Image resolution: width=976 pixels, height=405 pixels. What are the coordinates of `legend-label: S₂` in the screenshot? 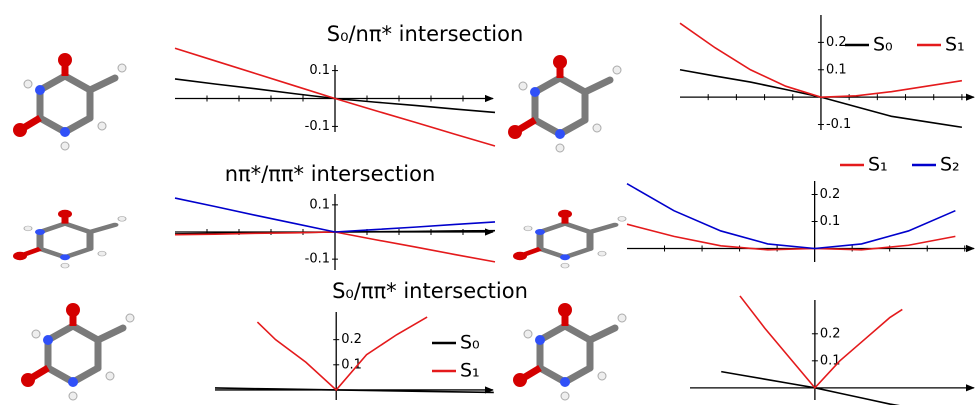 It's located at (950, 165).